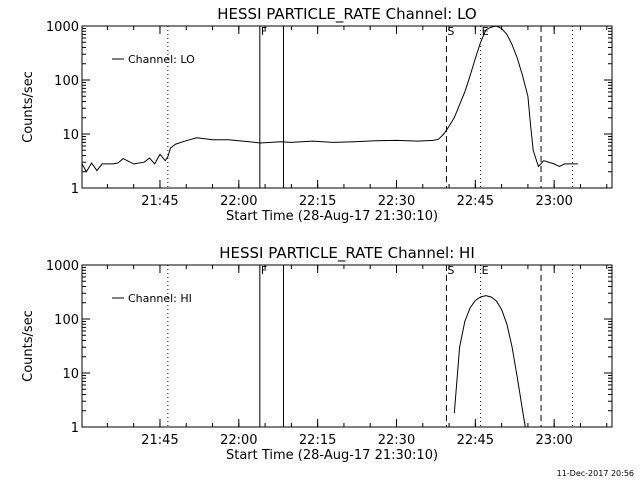 Image resolution: width=640 pixels, height=484 pixels. What do you see at coordinates (595, 473) in the screenshot?
I see `footer-timestamp: 11-Dec-2017 20:56` at bounding box center [595, 473].